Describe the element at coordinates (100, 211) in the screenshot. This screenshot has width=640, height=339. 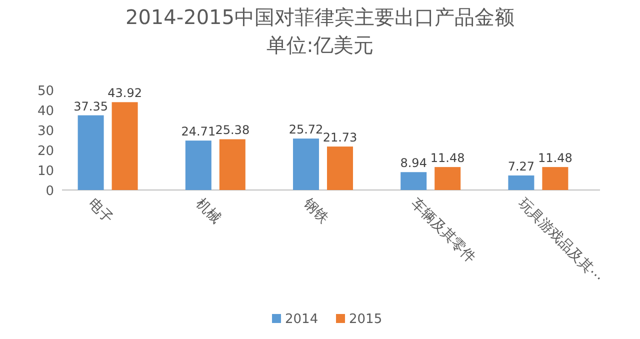
I see `x-tick-label: 电子` at that location.